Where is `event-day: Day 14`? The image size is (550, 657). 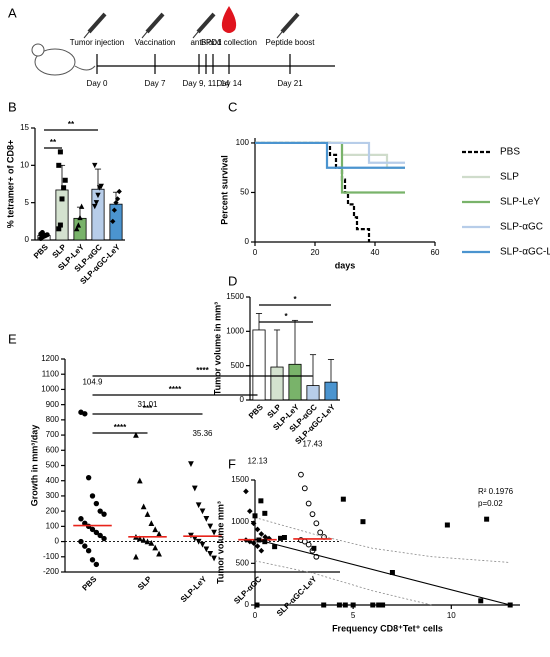
event-day: Day 14 is located at coordinates (229, 83).